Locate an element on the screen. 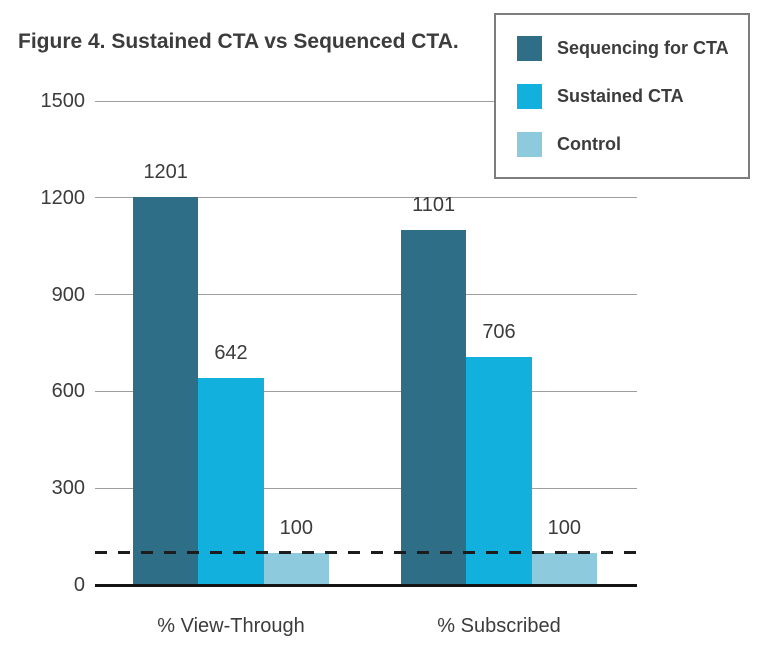 This screenshot has height=658, width=764. legend-swatch-control is located at coordinates (529, 144).